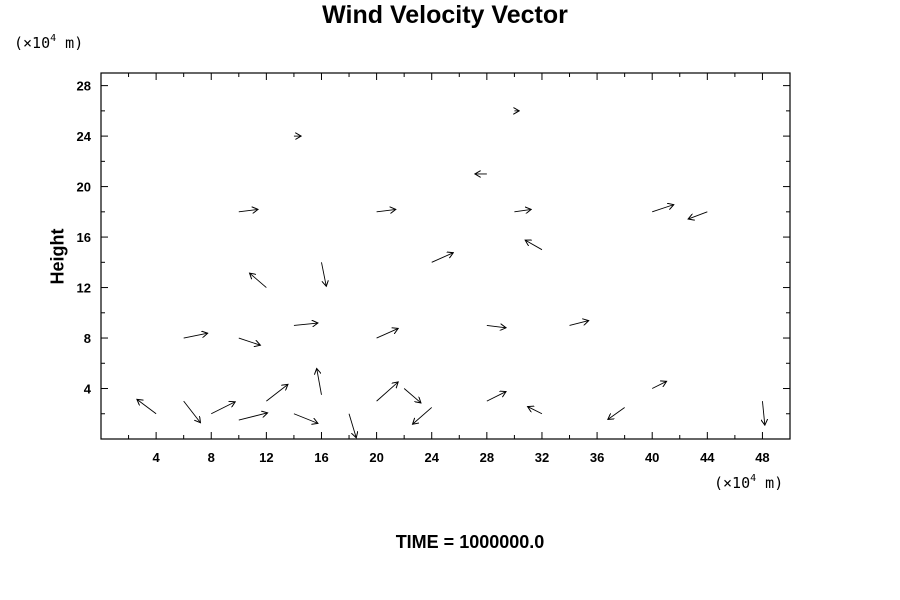  Describe the element at coordinates (597, 457) in the screenshot. I see `x-tick-label: 36` at that location.